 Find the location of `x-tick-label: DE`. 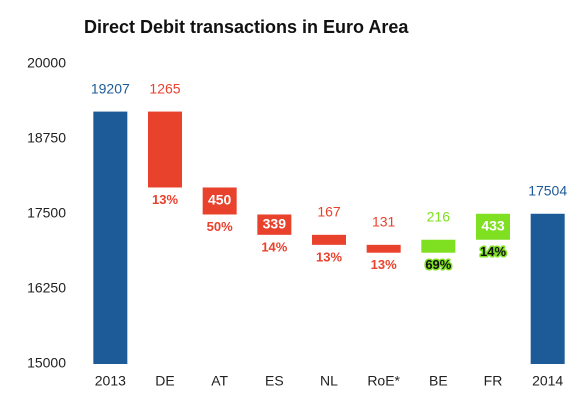

x-tick-label: DE is located at coordinates (164, 381).